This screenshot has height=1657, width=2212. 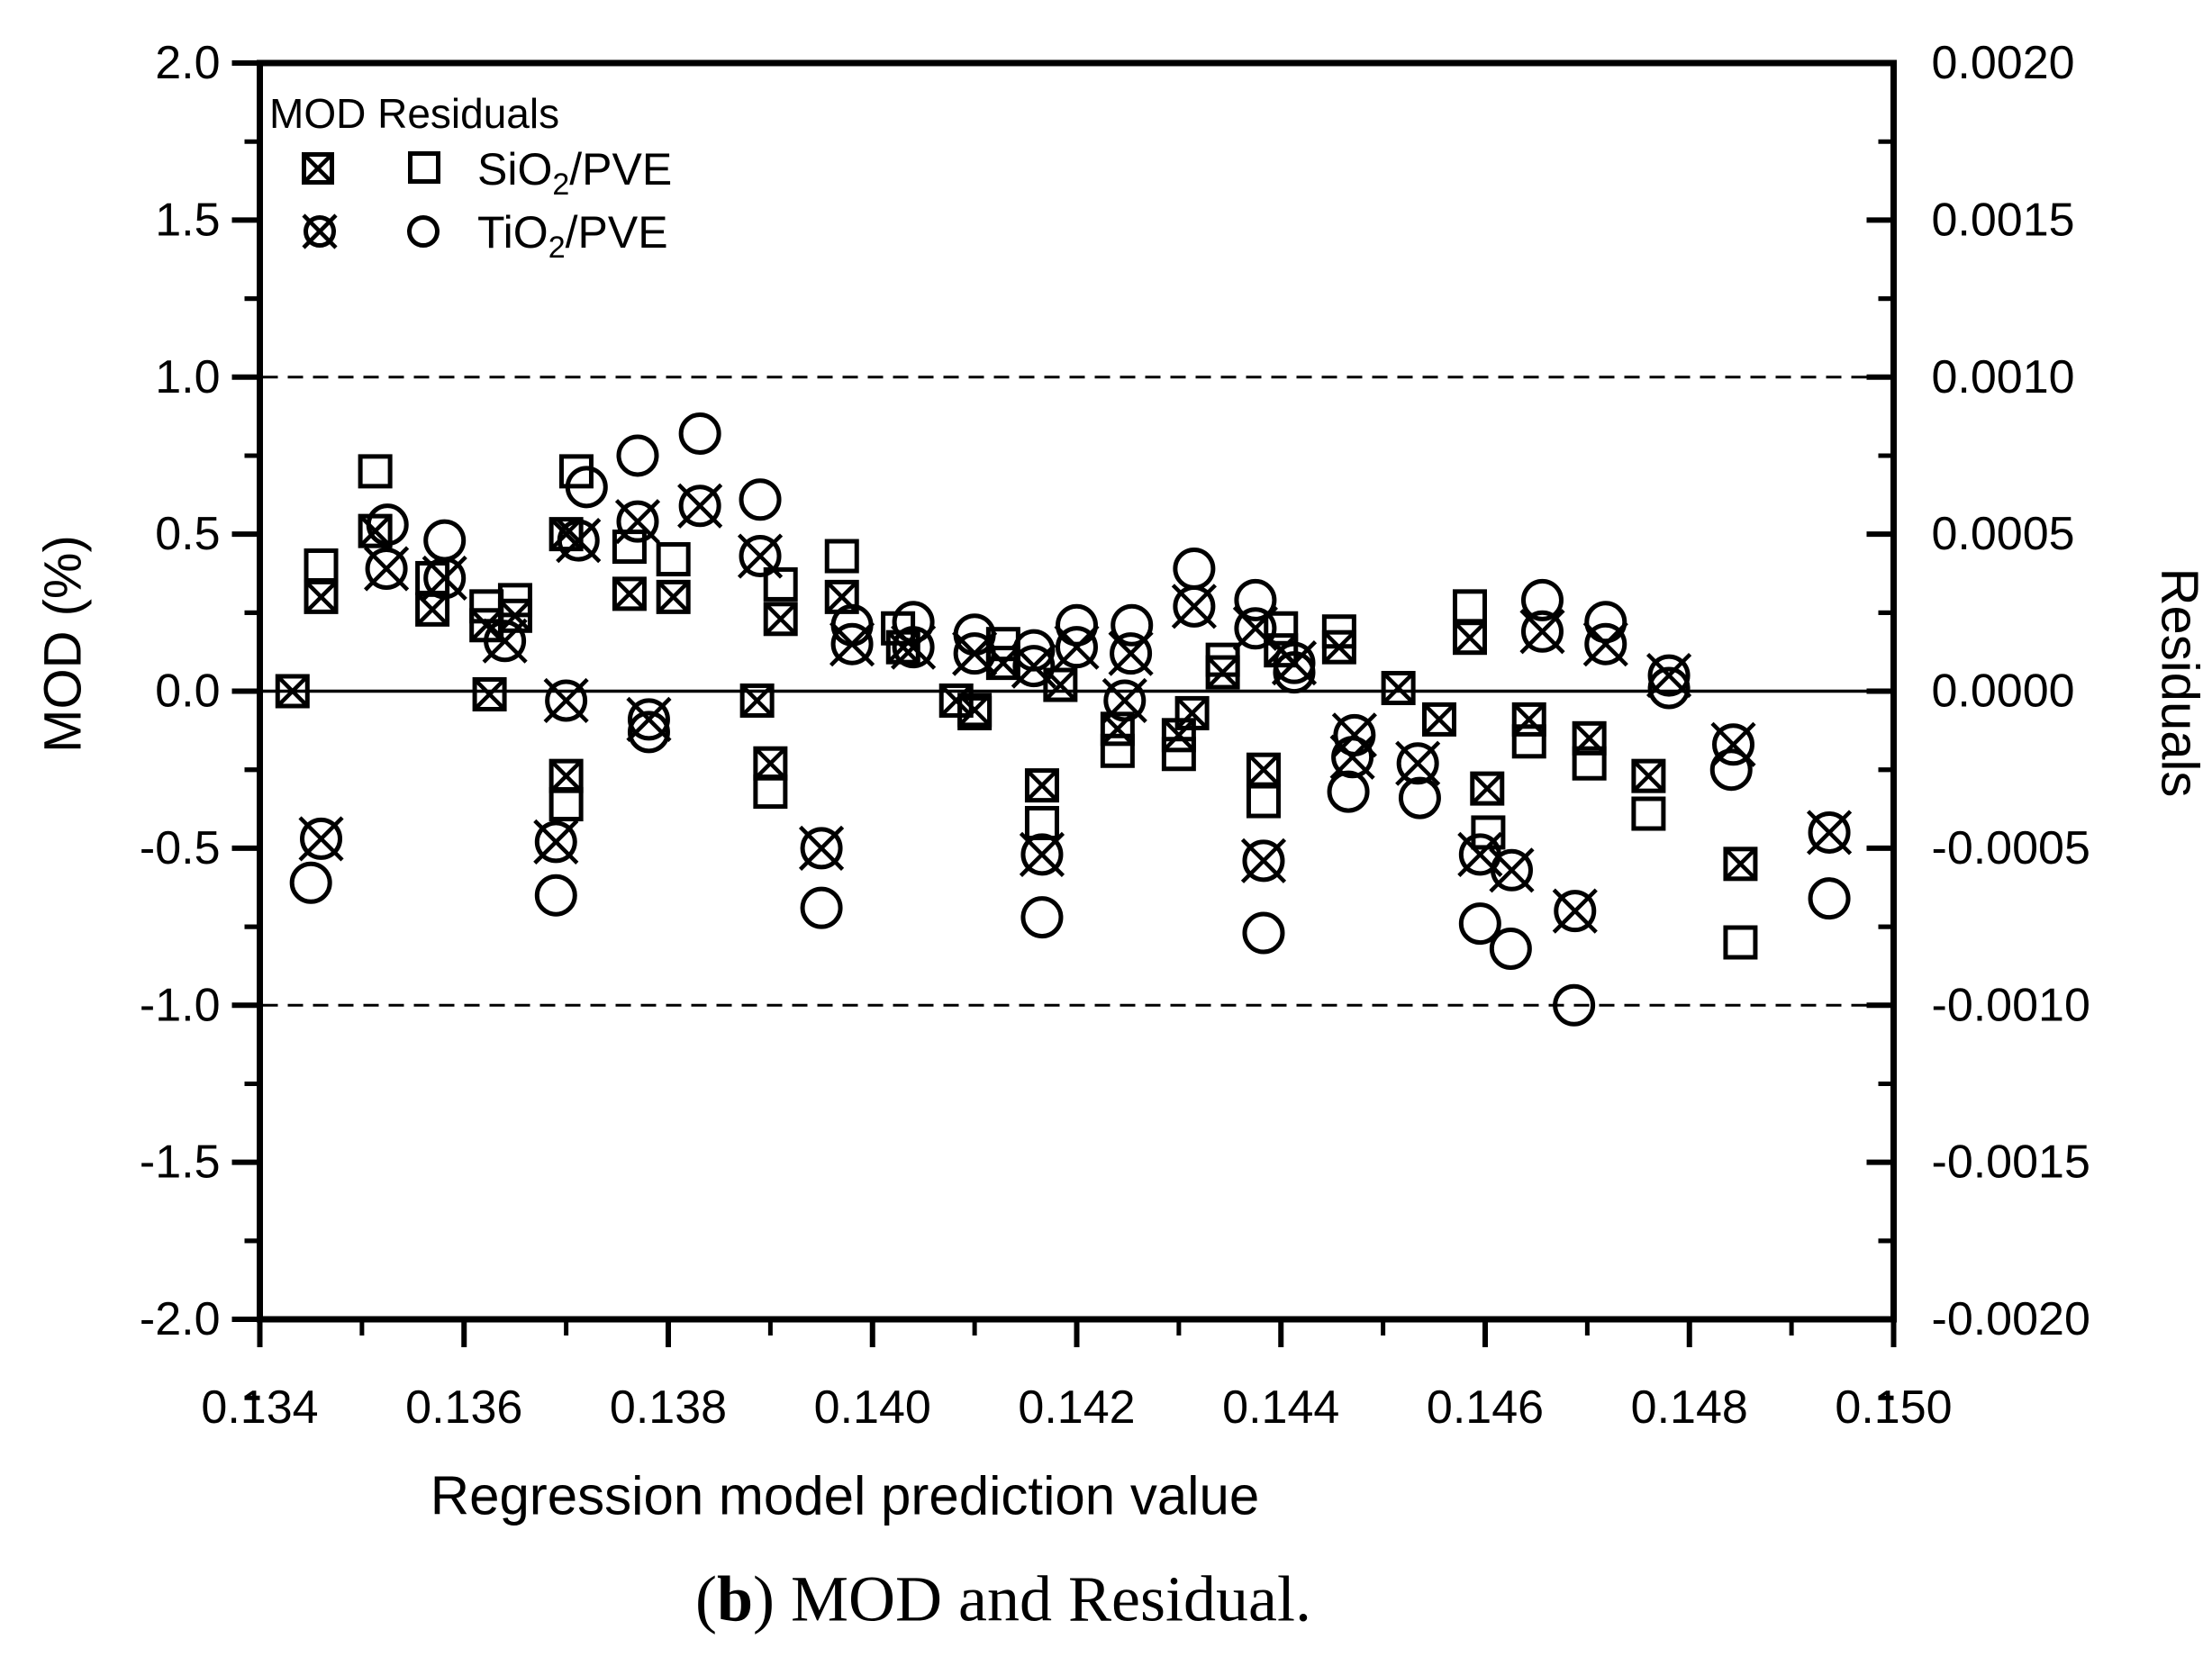 What do you see at coordinates (2003, 534) in the screenshot?
I see `y-right-tick-label: 0.0005` at bounding box center [2003, 534].